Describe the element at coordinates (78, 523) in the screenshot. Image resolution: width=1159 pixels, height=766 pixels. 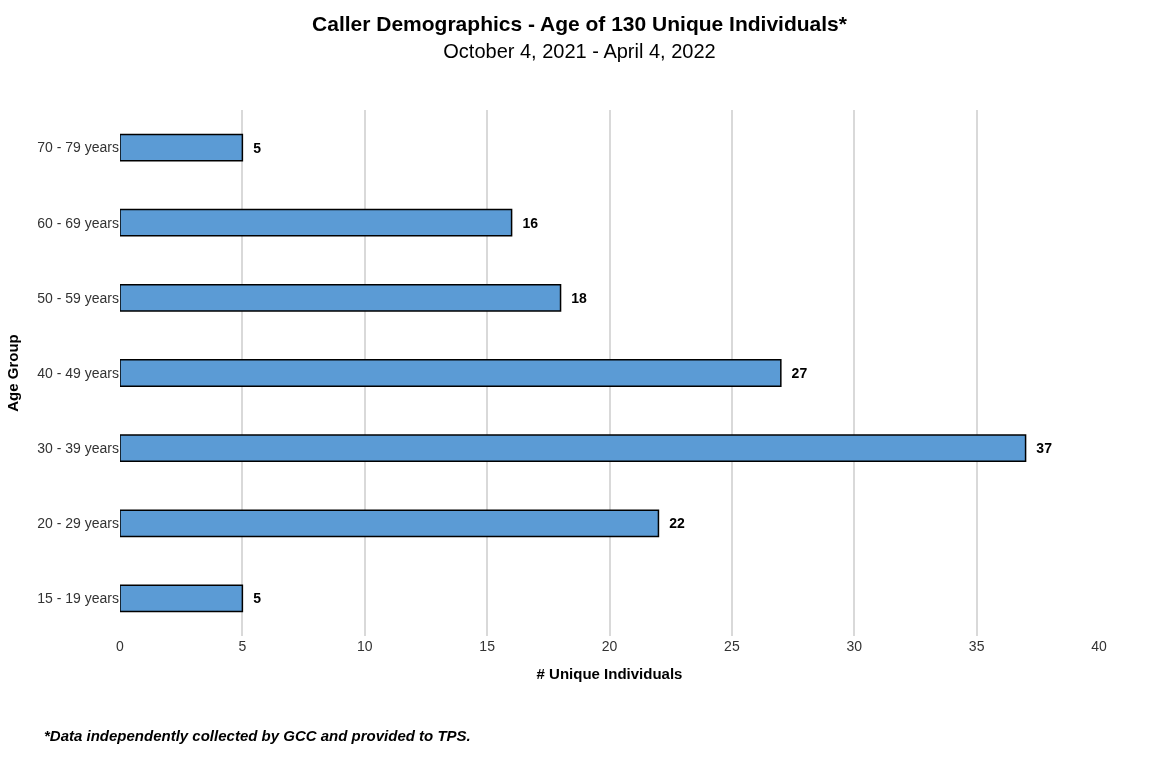
I see `y-tick-label: 20 - 29 years` at that location.